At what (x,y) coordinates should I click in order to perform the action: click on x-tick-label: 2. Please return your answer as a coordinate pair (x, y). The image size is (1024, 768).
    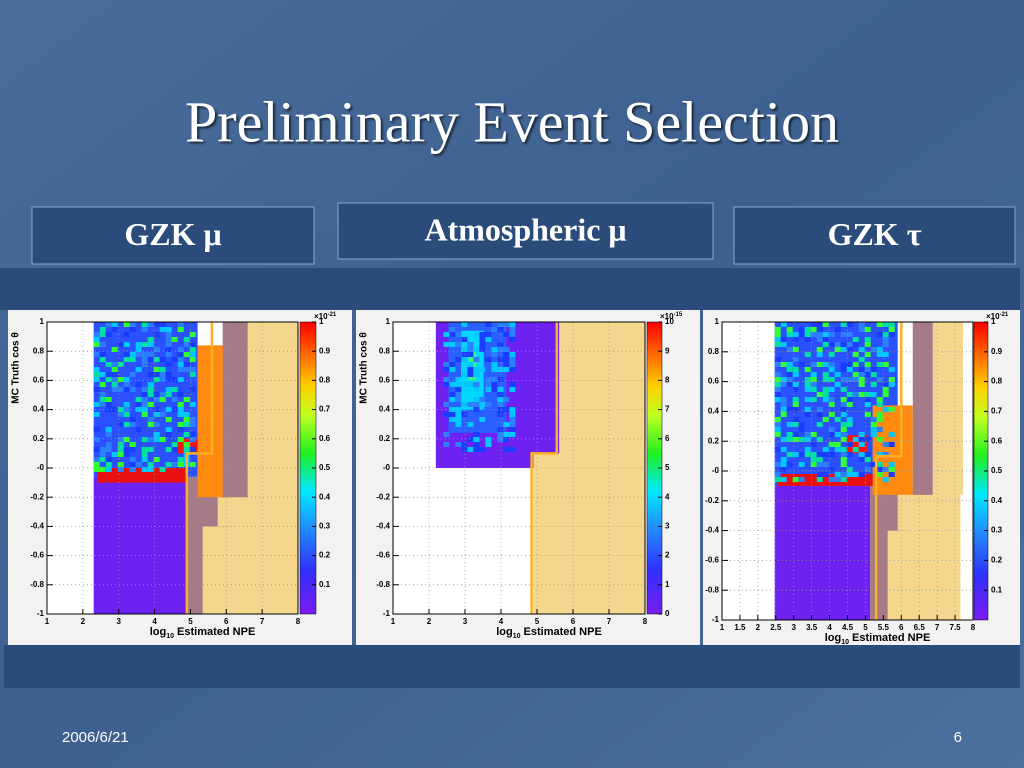
    Looking at the image, I should click on (429, 621).